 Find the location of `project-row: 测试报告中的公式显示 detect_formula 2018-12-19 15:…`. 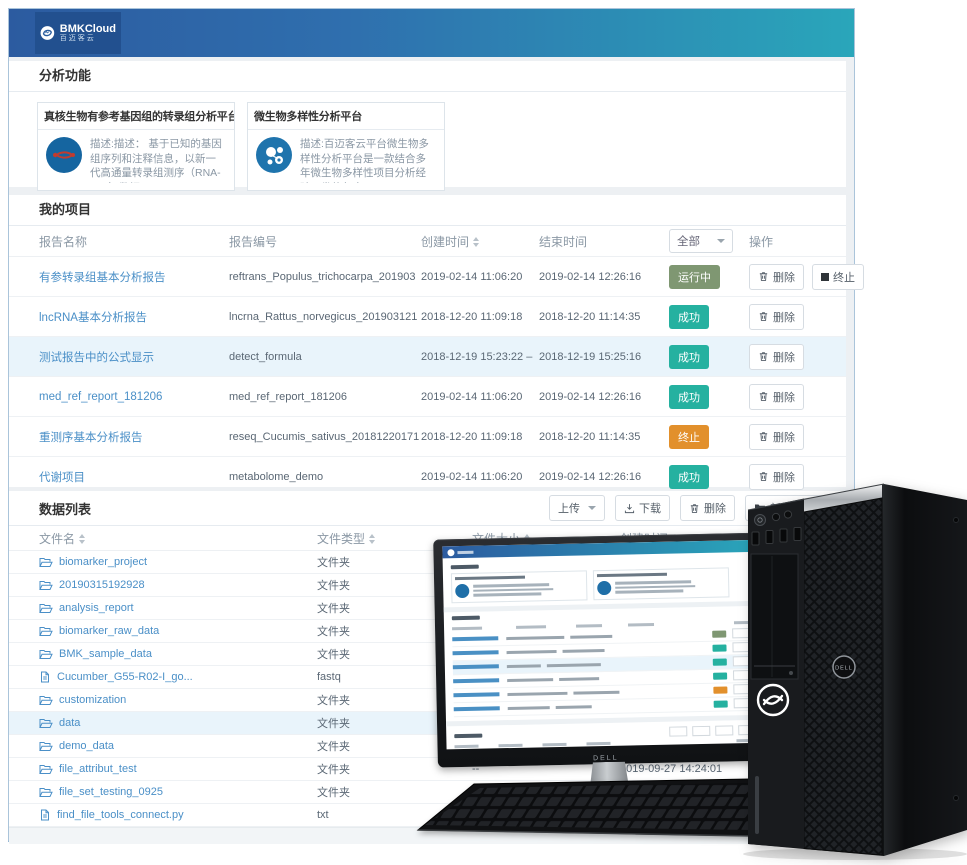

project-row: 测试报告中的公式显示 detect_formula 2018-12-19 15:… is located at coordinates (427, 357).